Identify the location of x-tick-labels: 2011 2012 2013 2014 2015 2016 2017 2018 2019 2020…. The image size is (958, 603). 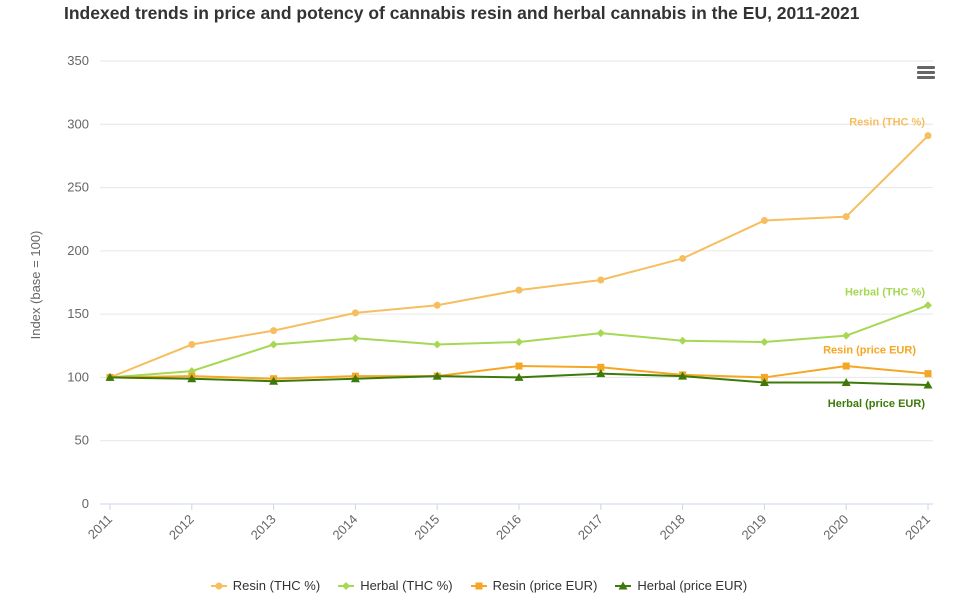
(509, 523).